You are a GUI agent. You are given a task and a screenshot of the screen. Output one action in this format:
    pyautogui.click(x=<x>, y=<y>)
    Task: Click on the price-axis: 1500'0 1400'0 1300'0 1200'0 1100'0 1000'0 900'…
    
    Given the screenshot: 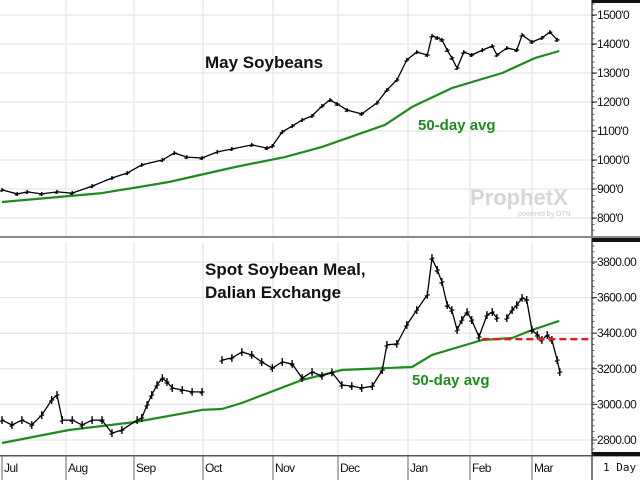 What is the action you would take?
    pyautogui.click(x=615, y=229)
    